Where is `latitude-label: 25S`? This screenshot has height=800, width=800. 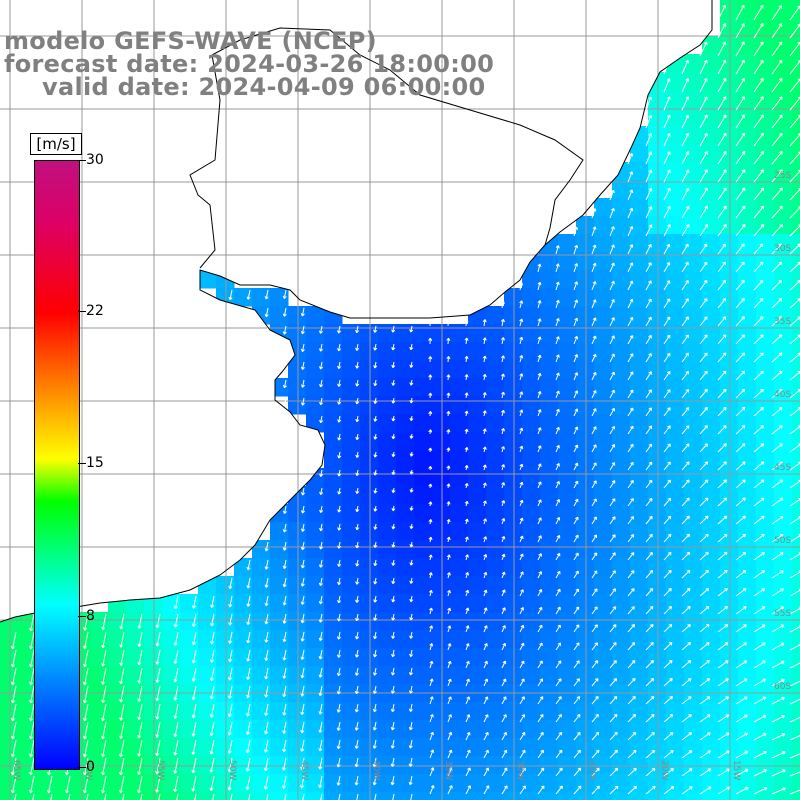
latitude-label: 25S is located at coordinates (782, 176).